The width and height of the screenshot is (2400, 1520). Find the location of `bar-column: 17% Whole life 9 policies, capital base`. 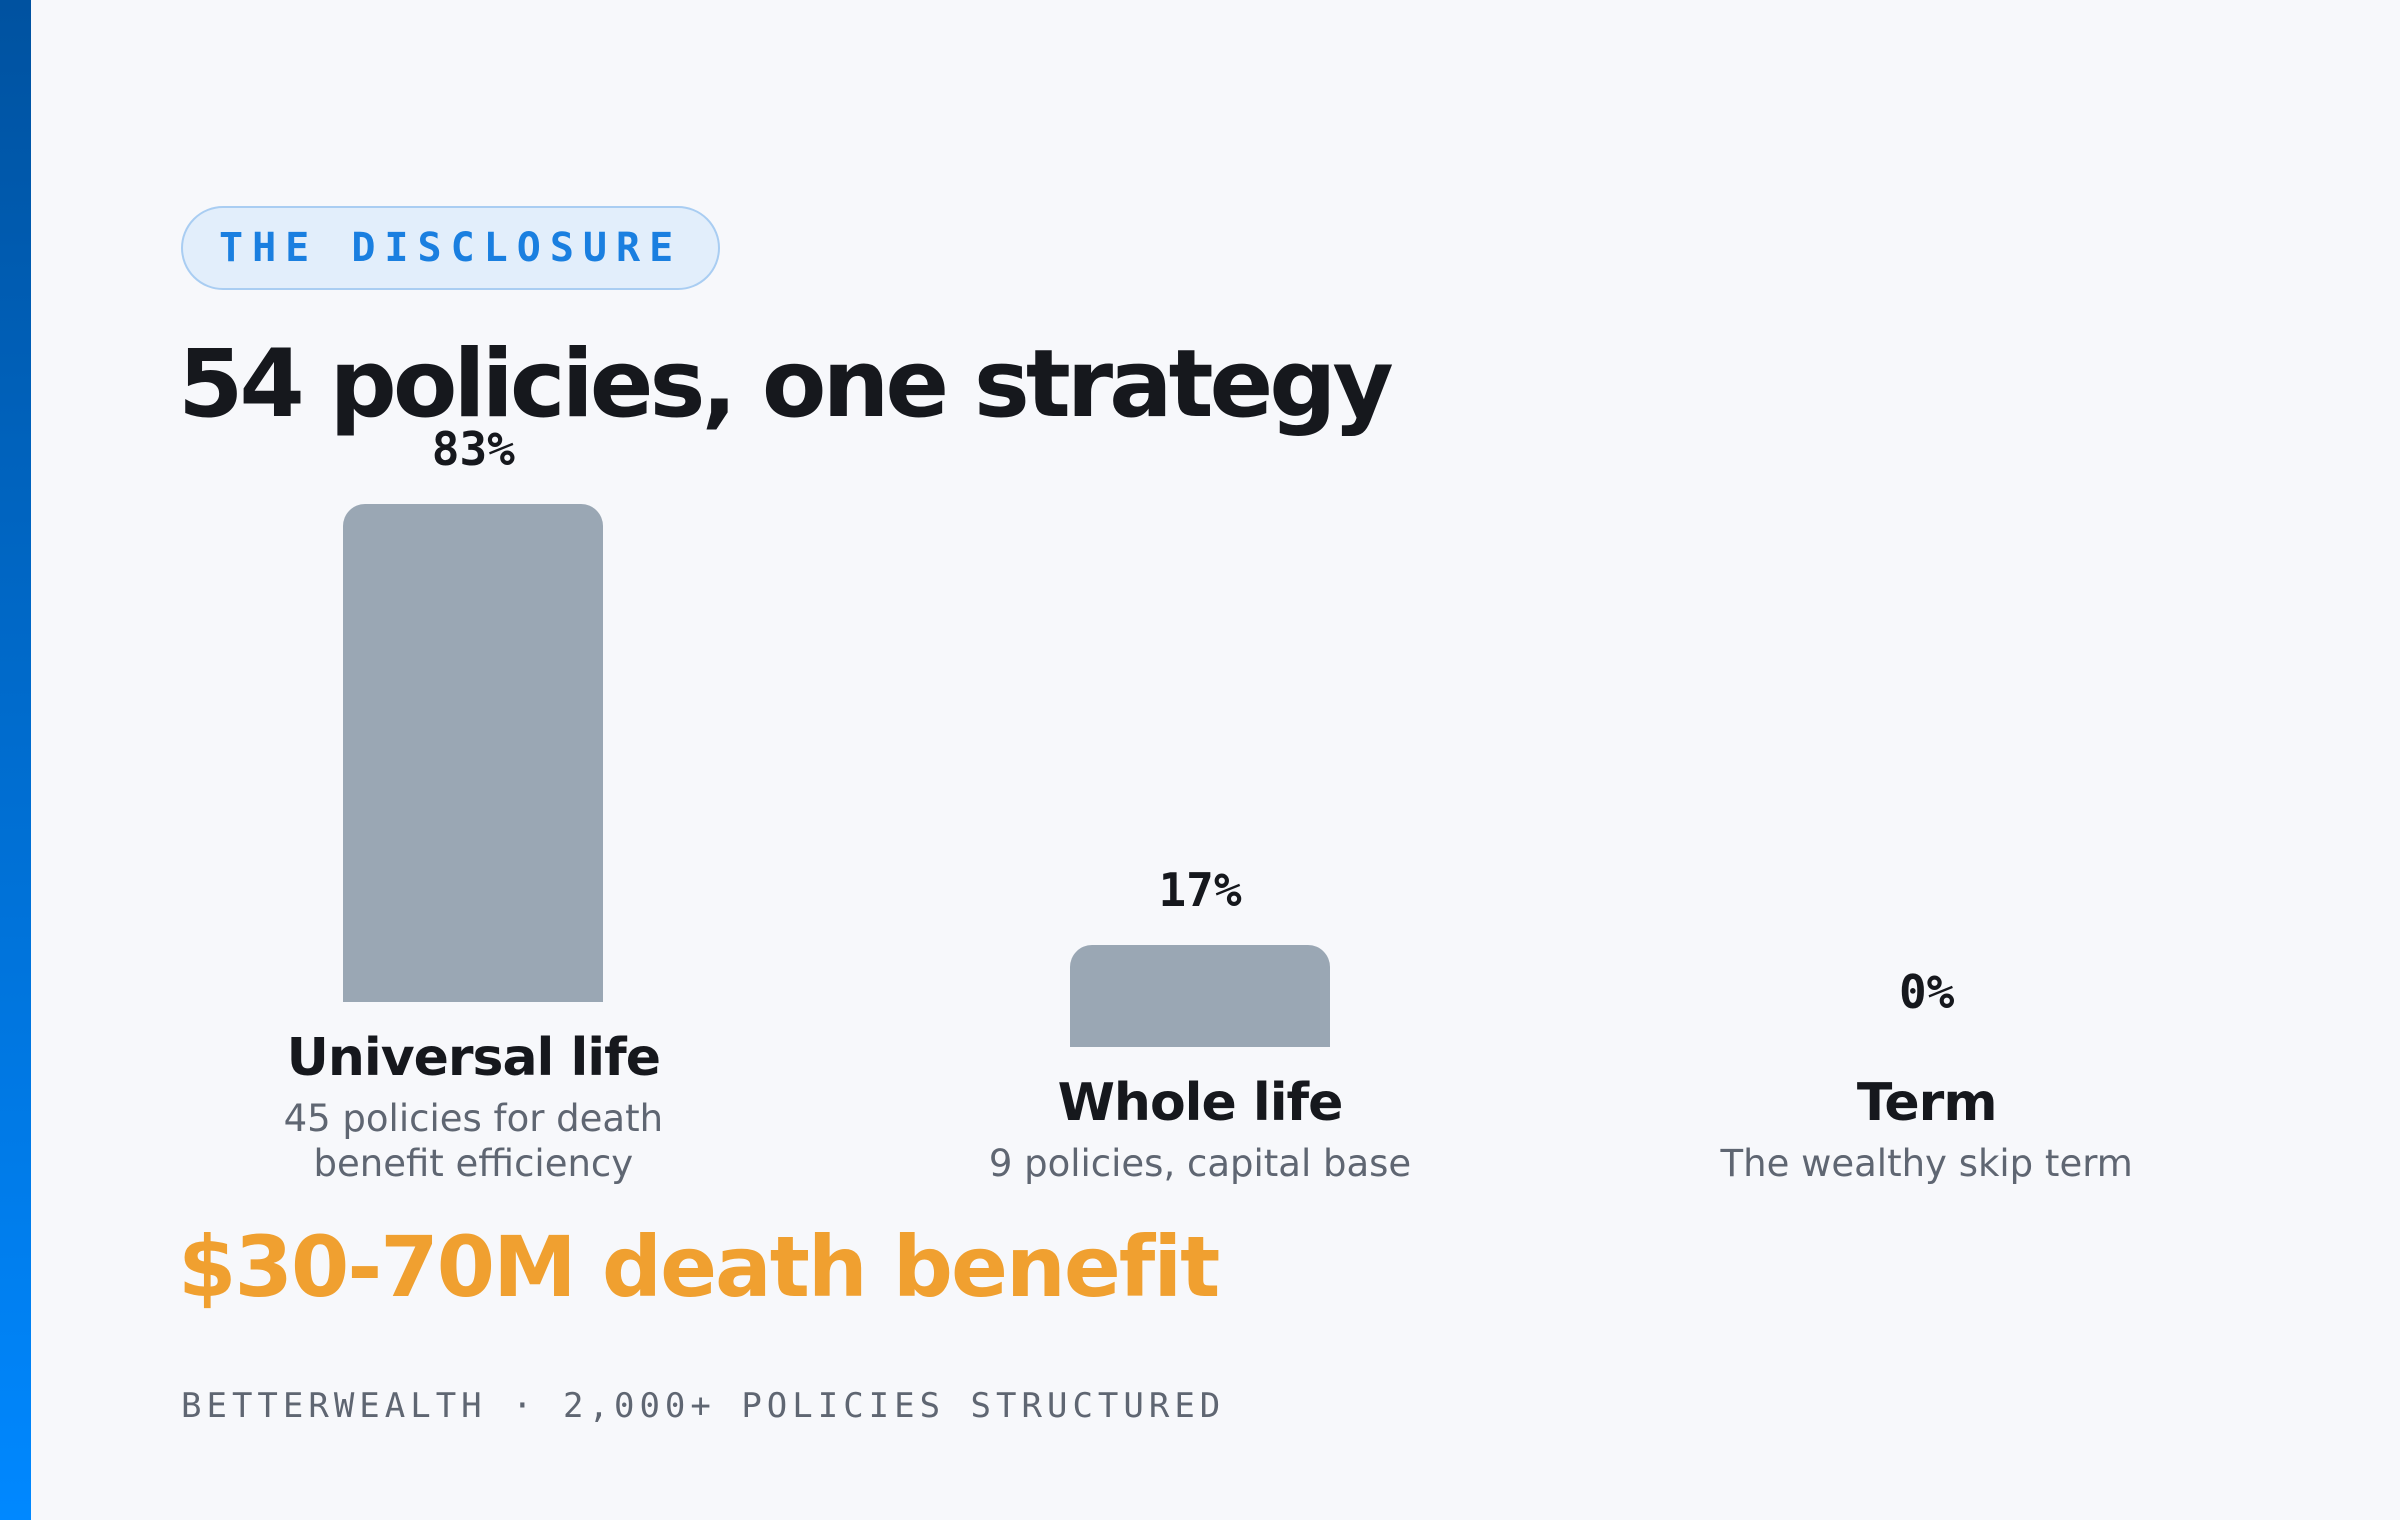

bar-column: 17% Whole life 9 policies, capital base is located at coordinates (1200, 1024).